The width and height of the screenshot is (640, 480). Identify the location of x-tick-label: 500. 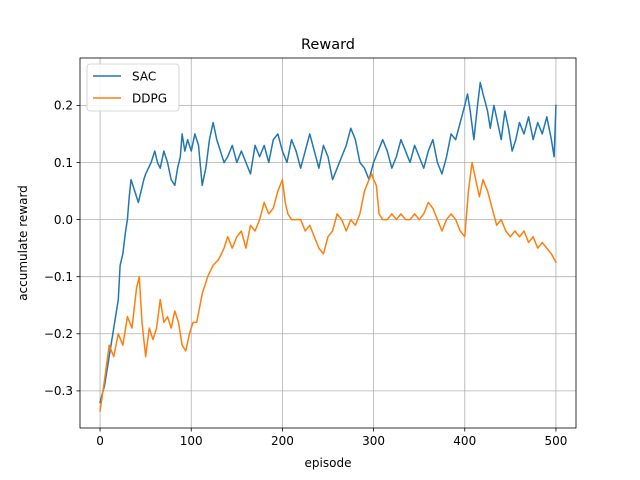
(555, 441).